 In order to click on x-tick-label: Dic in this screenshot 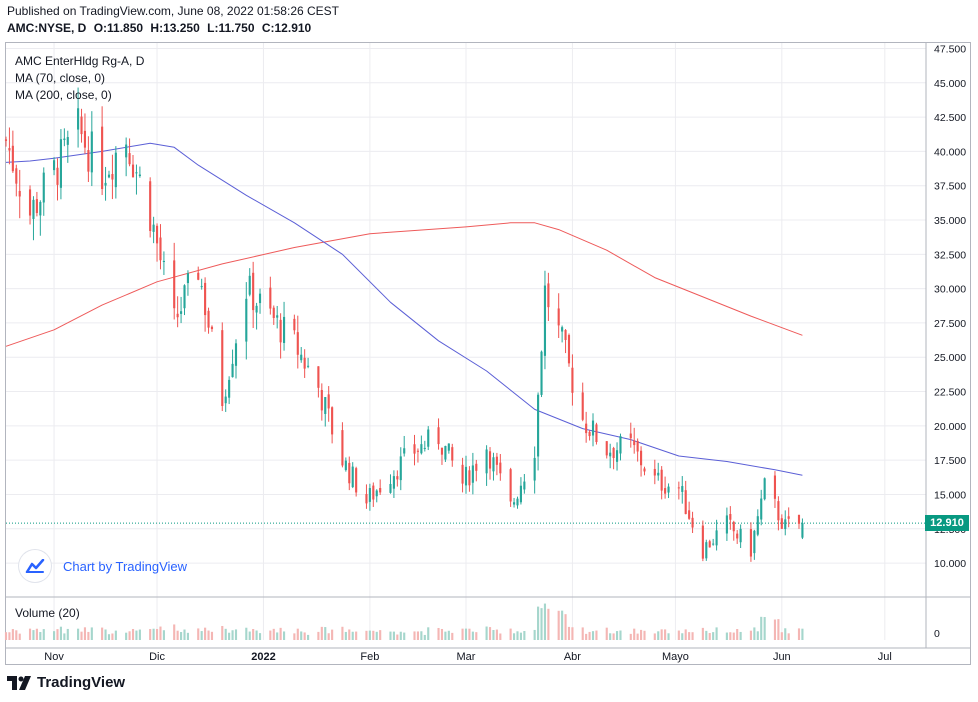, I will do `click(157, 657)`.